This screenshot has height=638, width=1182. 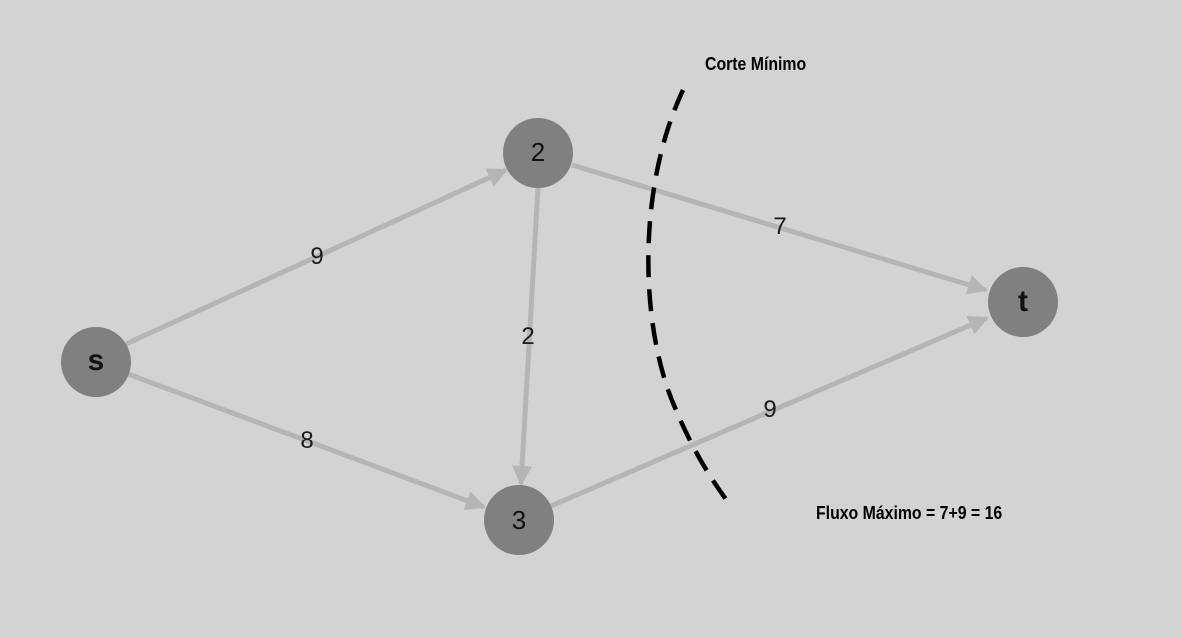 I want to click on max-flow-label: Fluxo Máximo = 7+9 = 16, so click(x=909, y=513).